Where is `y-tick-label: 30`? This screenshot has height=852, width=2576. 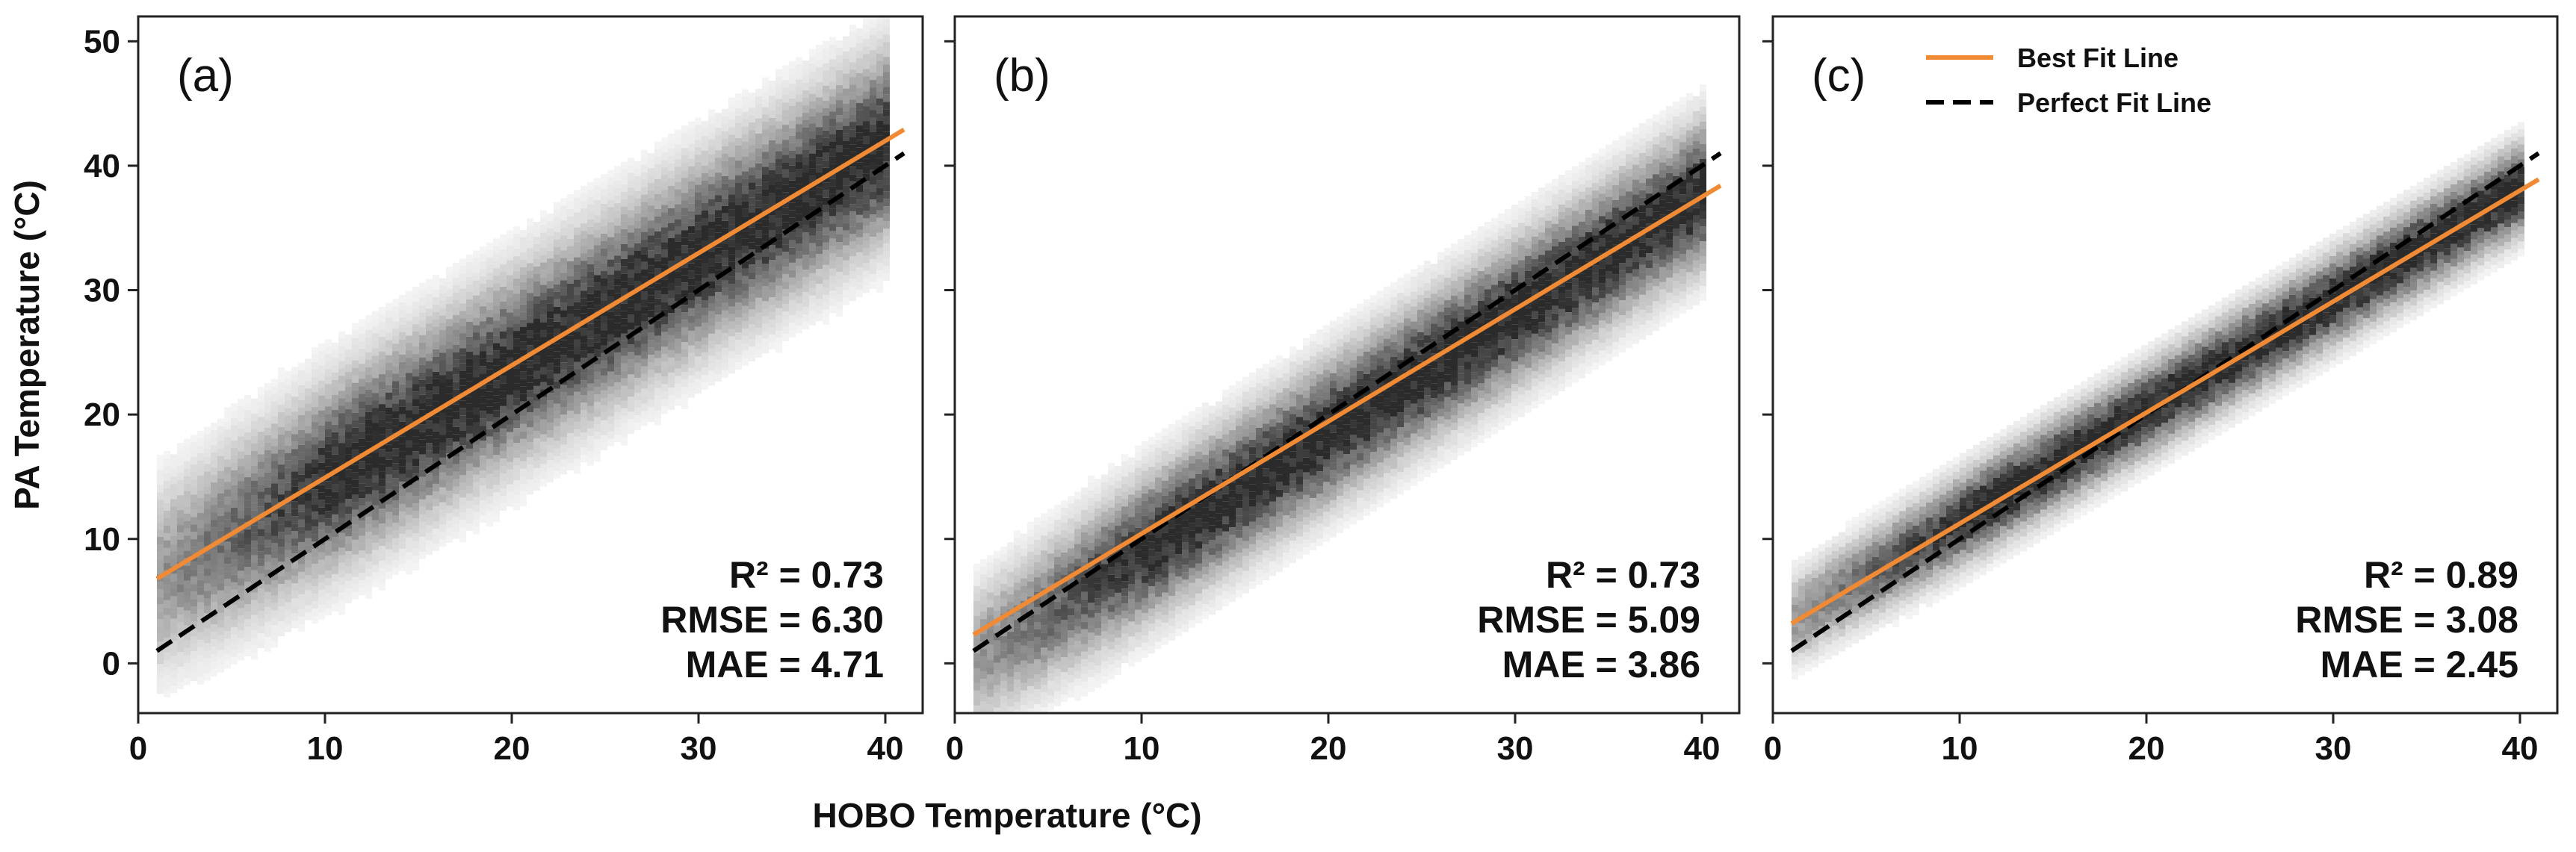 y-tick-label: 30 is located at coordinates (102, 291).